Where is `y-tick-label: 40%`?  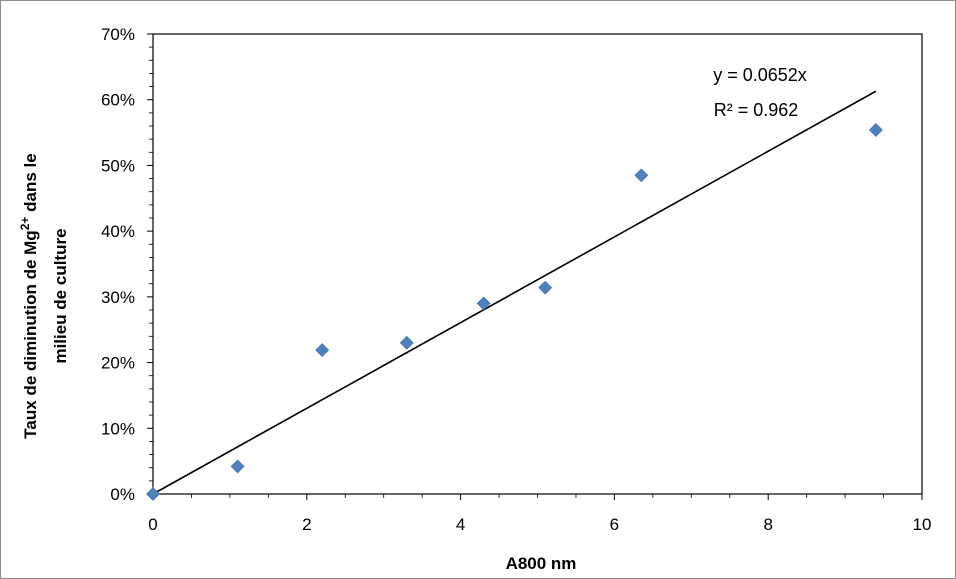 y-tick-label: 40% is located at coordinates (118, 231).